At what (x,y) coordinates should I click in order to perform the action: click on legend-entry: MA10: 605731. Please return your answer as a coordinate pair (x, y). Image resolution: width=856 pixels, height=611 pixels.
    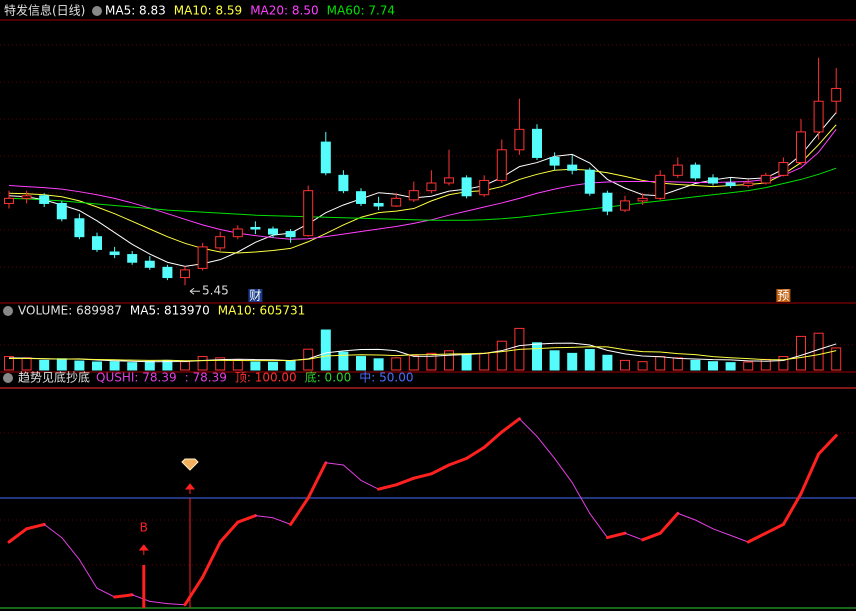
    Looking at the image, I should click on (262, 311).